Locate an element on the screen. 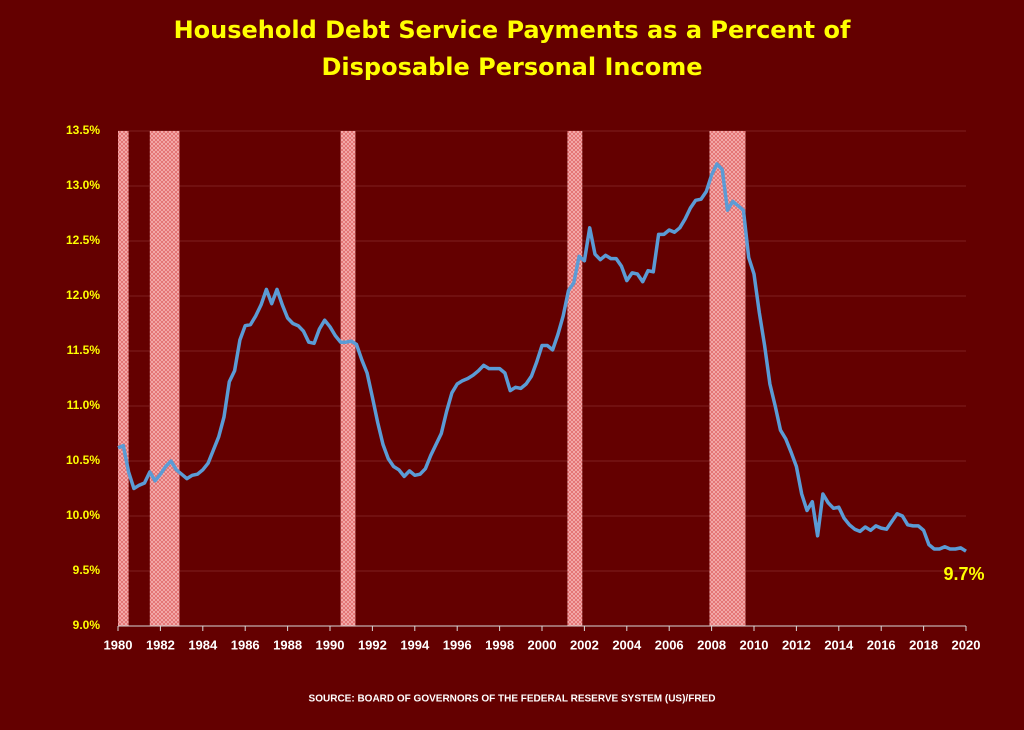 This screenshot has height=730, width=1024. y-tick-label: 9.5% is located at coordinates (87, 570).